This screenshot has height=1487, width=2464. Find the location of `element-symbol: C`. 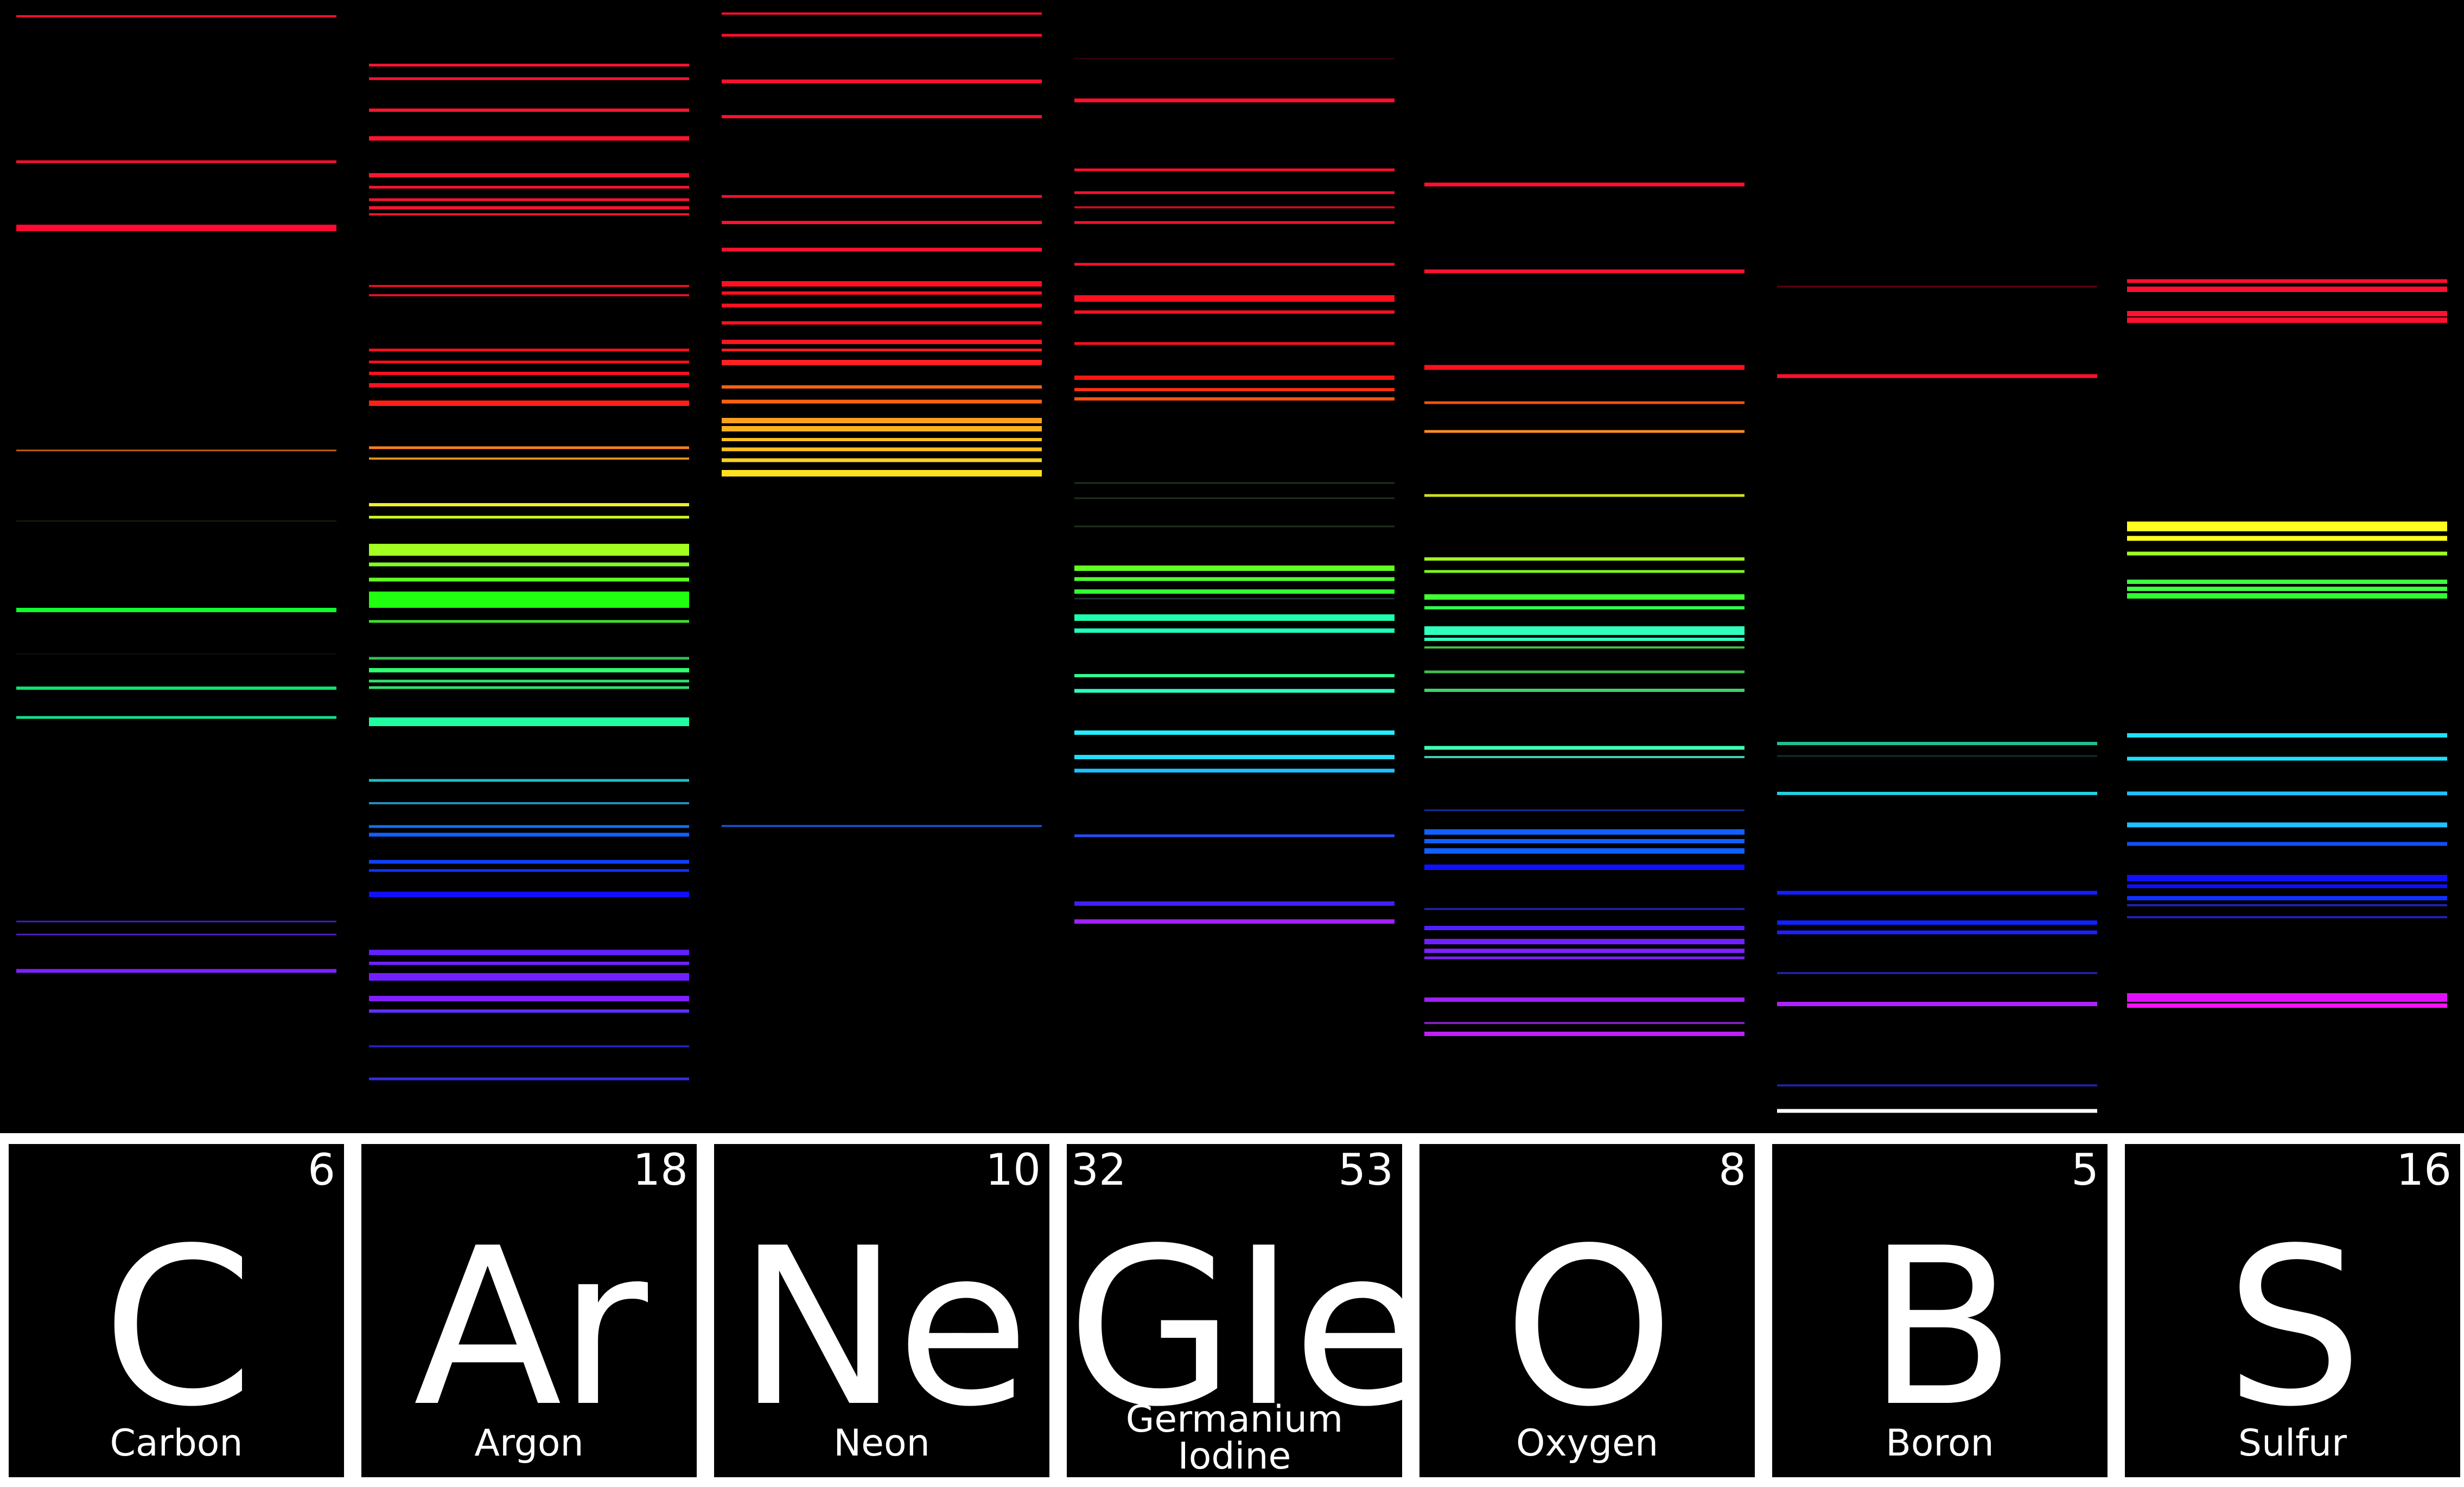

element-symbol: C is located at coordinates (177, 1328).